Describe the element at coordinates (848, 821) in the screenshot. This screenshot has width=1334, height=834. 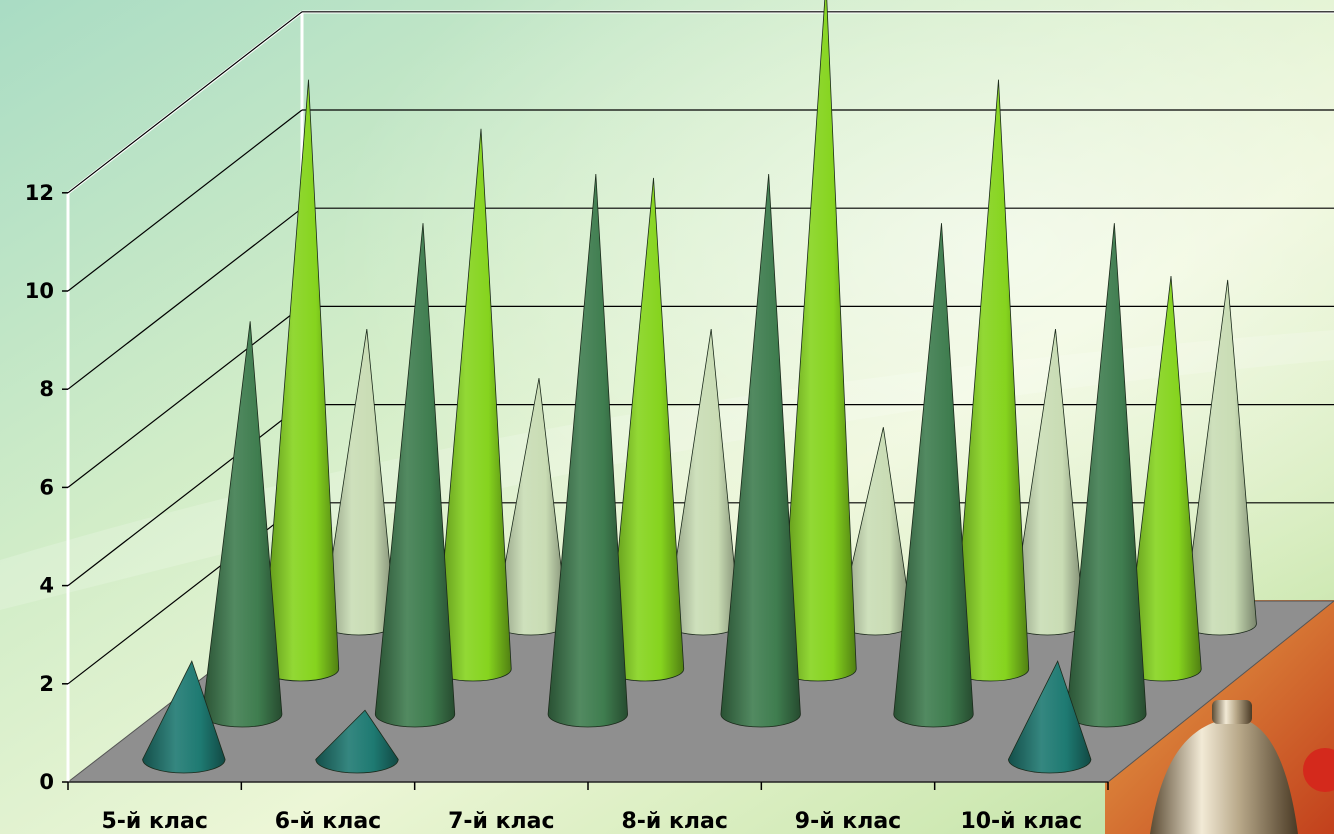
I see `x-tick-label: 9-й клас` at that location.